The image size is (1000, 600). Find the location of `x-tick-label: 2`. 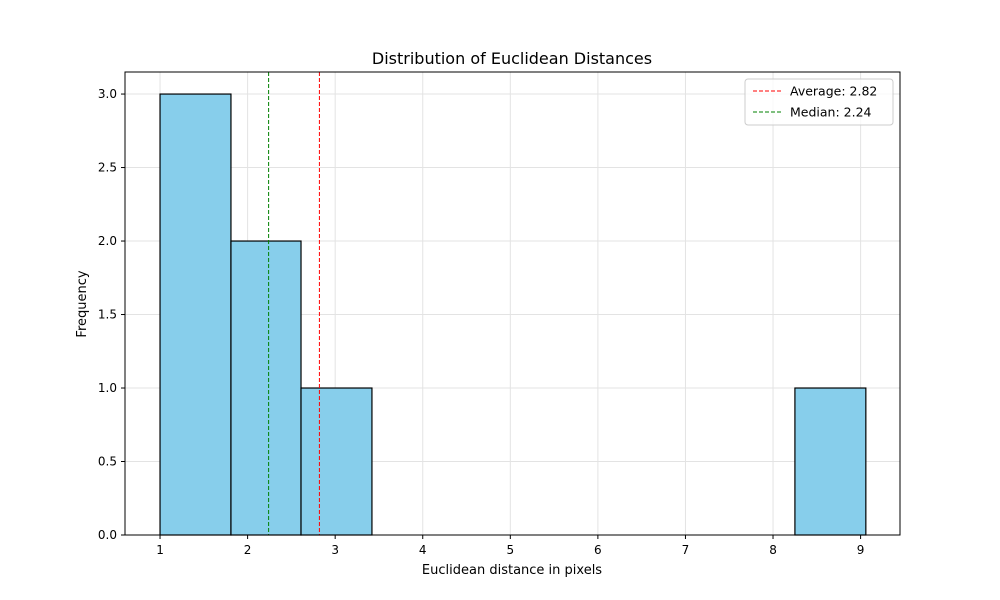

x-tick-label: 2 is located at coordinates (248, 550).